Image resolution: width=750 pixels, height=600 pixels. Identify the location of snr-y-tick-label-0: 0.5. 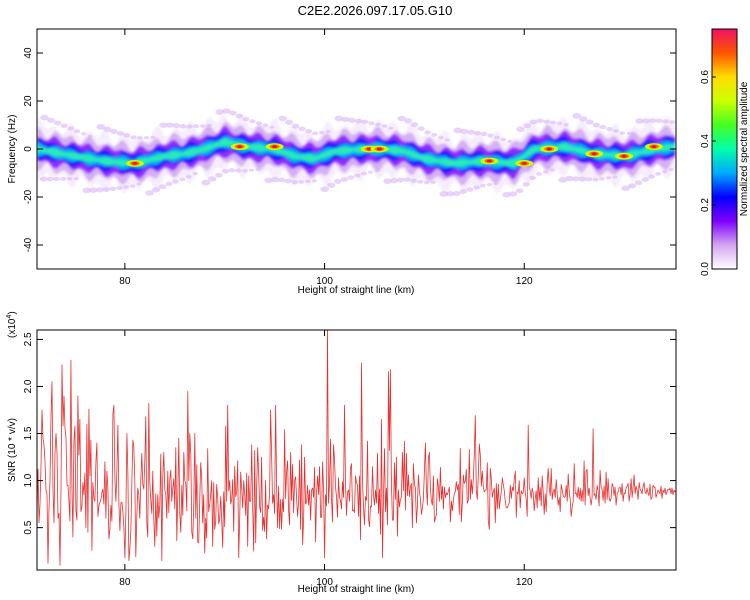
(28, 527).